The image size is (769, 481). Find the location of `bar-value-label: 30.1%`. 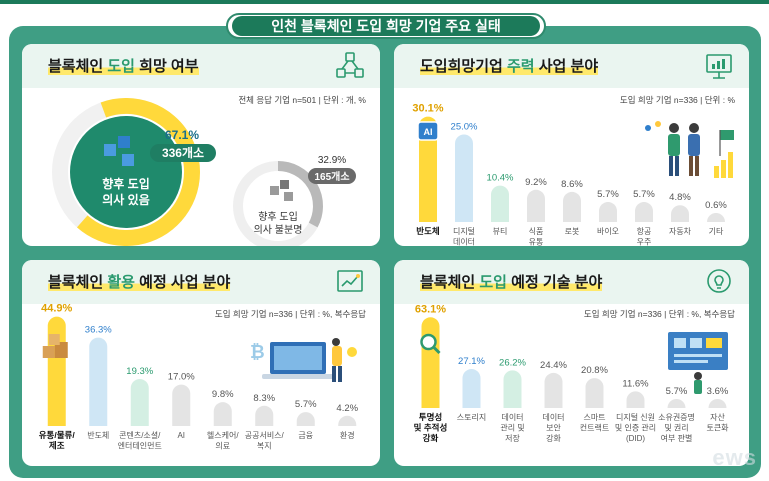

bar-value-label: 30.1% is located at coordinates (427, 109).